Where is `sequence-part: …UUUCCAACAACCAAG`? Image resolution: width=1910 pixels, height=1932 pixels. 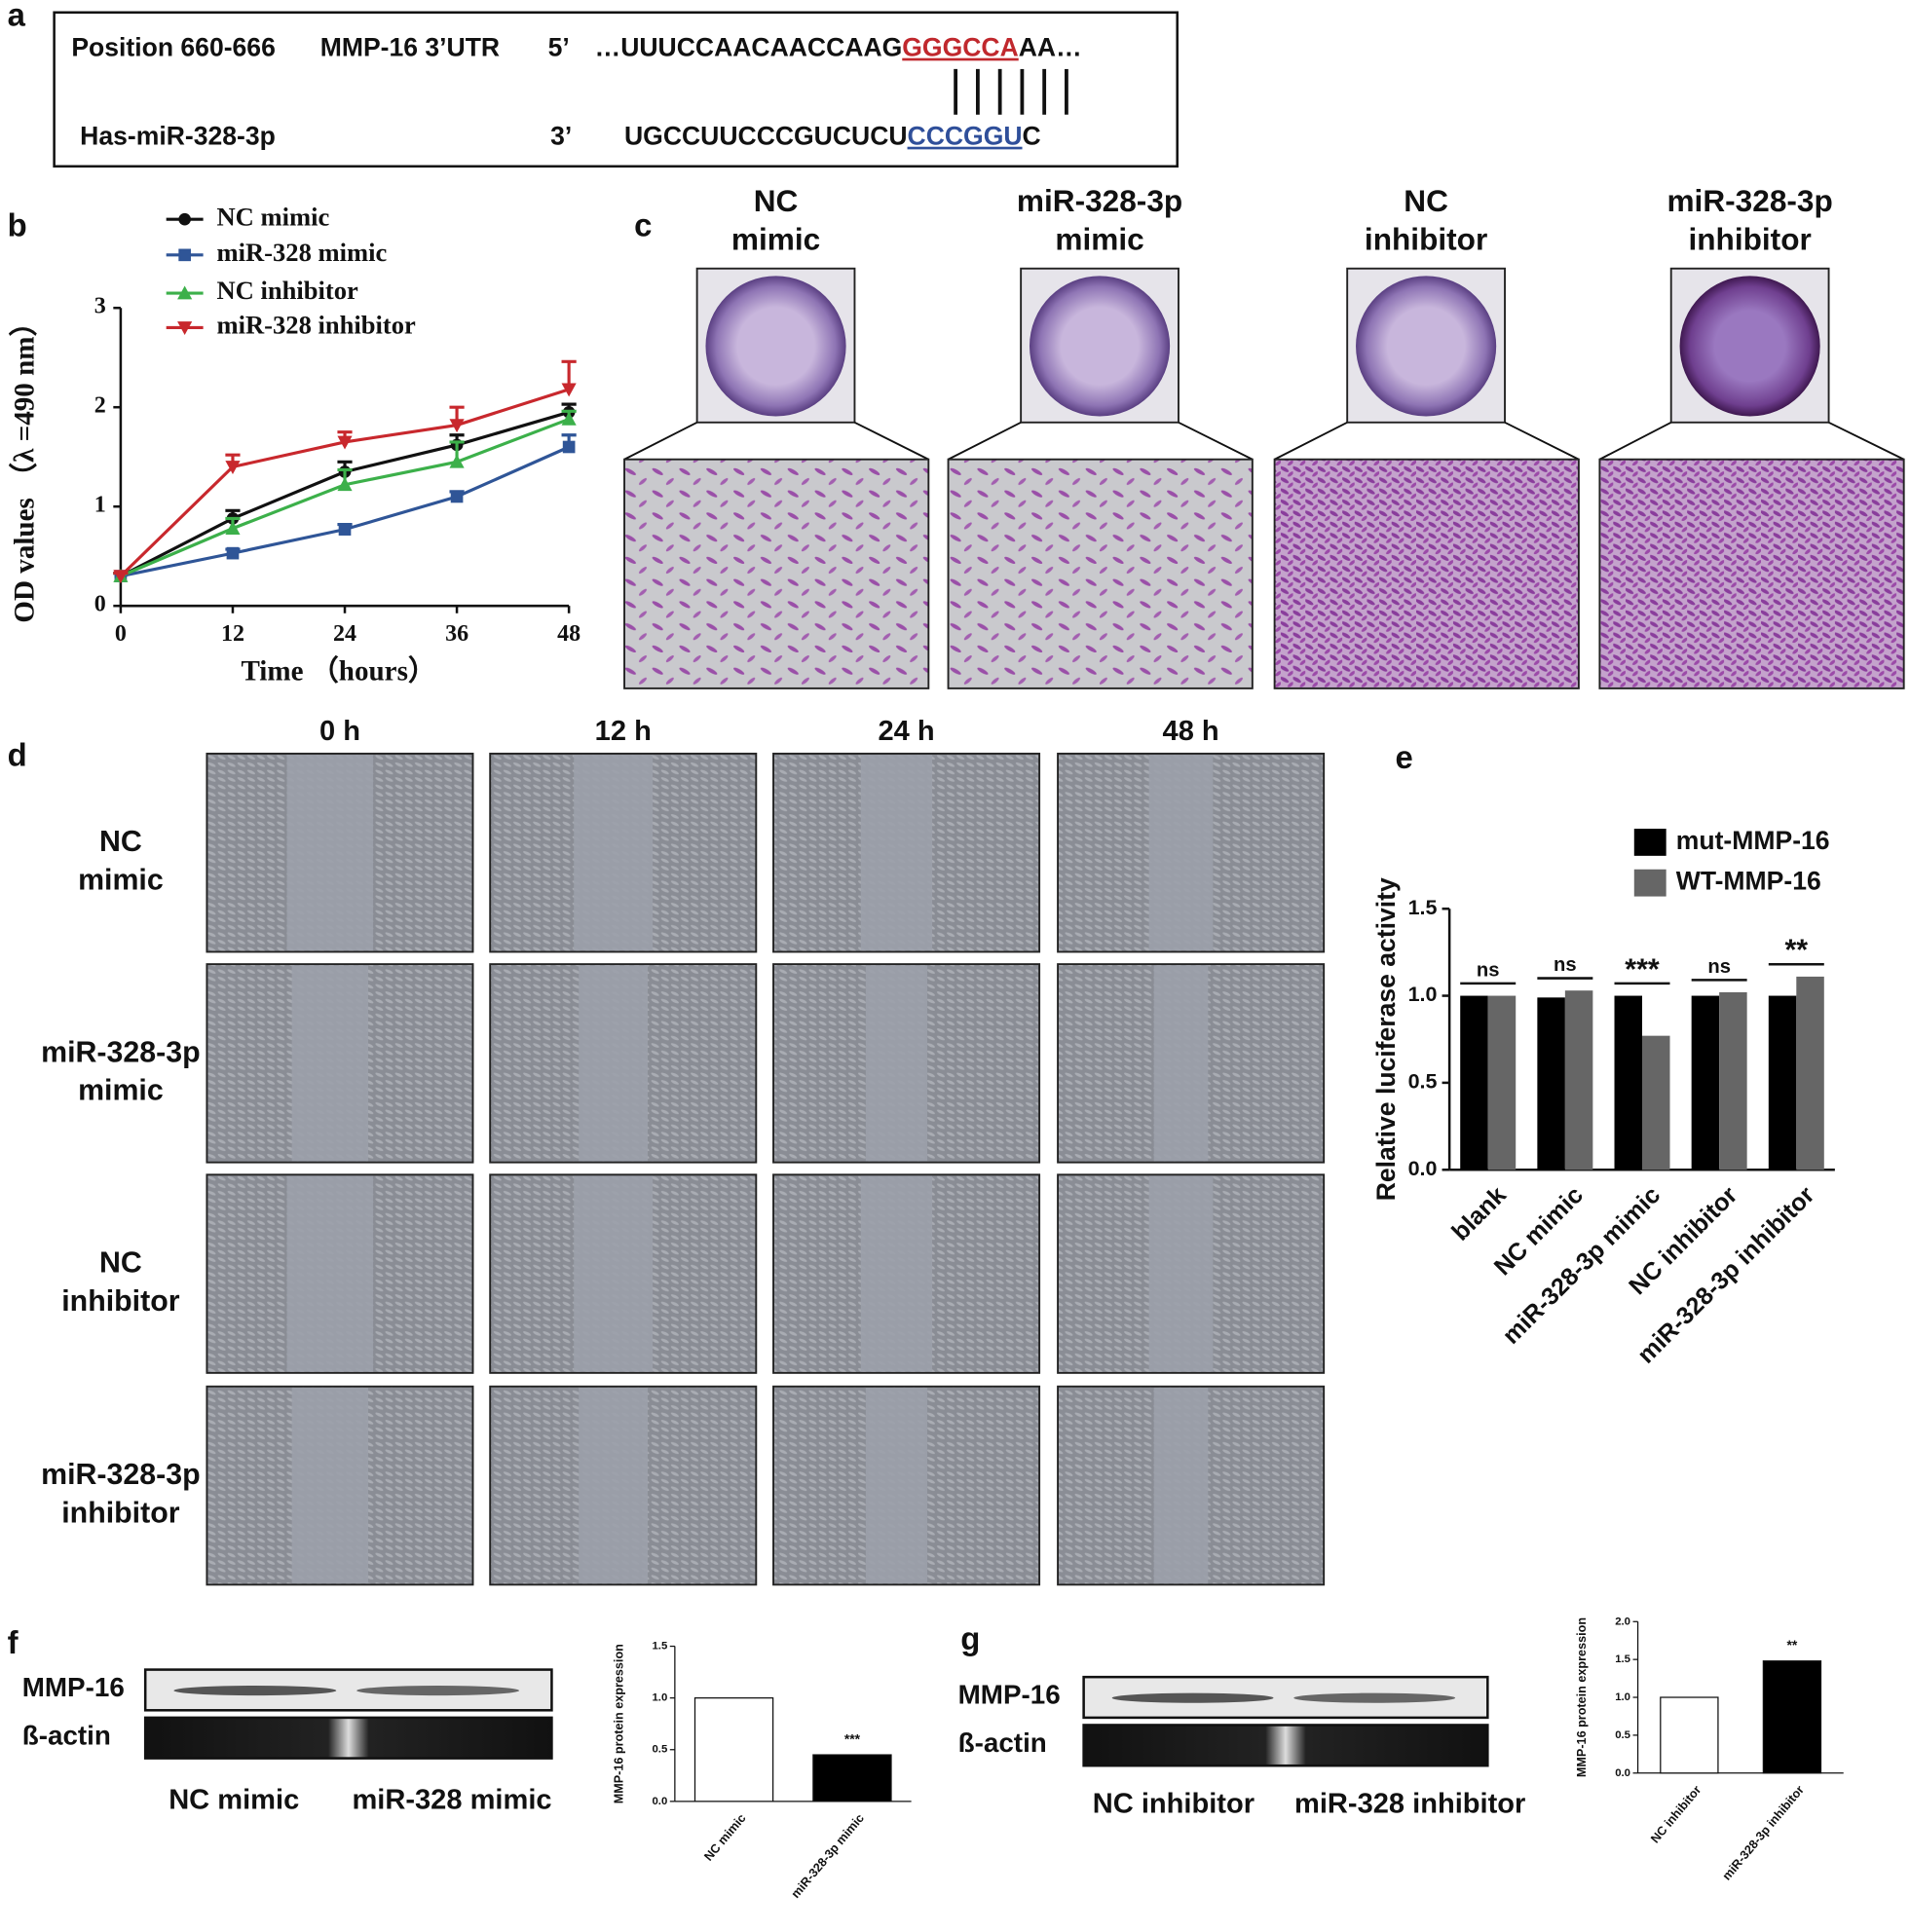 sequence-part: …UUUCCAACAACCAAG is located at coordinates (749, 48).